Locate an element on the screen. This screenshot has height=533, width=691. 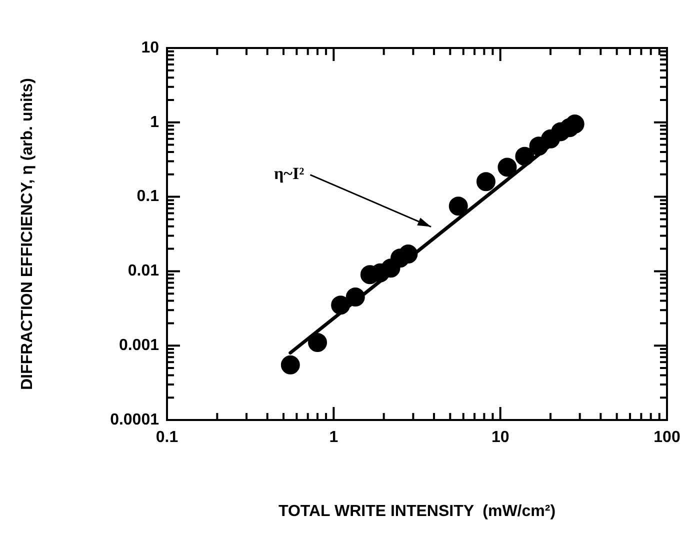
y-tick-label: 10 is located at coordinates (150, 47).